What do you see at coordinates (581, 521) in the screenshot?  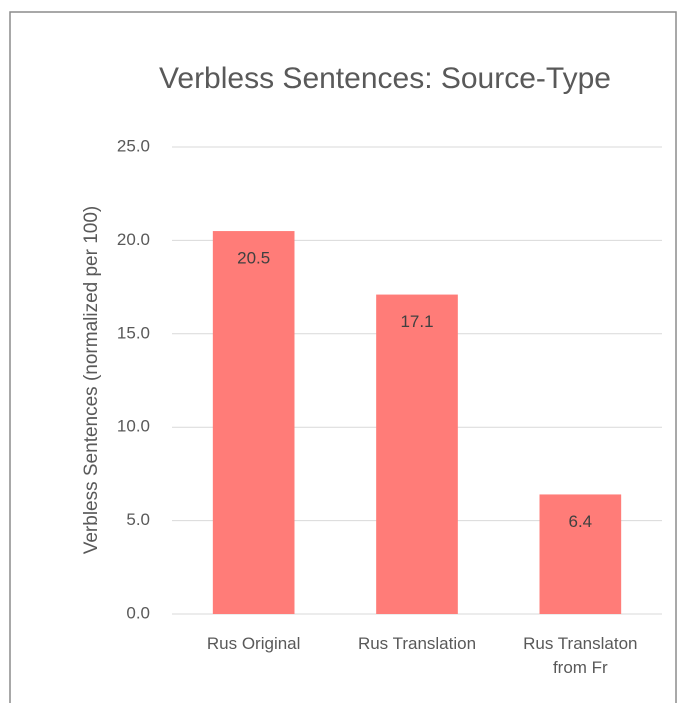 I see `data-label: 6.4` at bounding box center [581, 521].